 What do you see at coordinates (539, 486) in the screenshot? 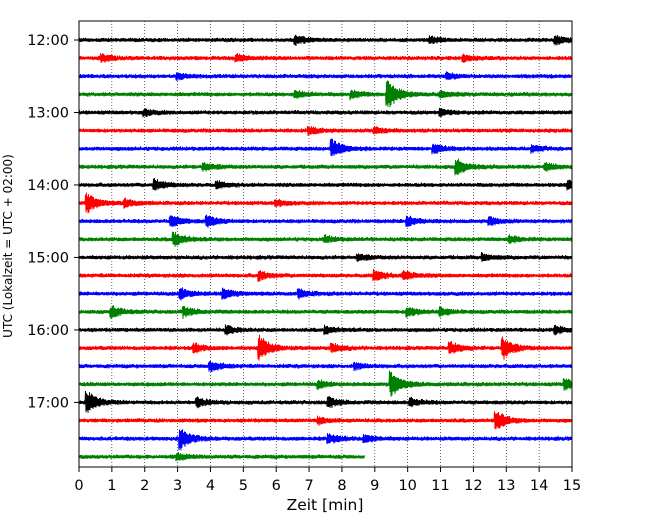
I see `x-tick-label: 14` at bounding box center [539, 486].